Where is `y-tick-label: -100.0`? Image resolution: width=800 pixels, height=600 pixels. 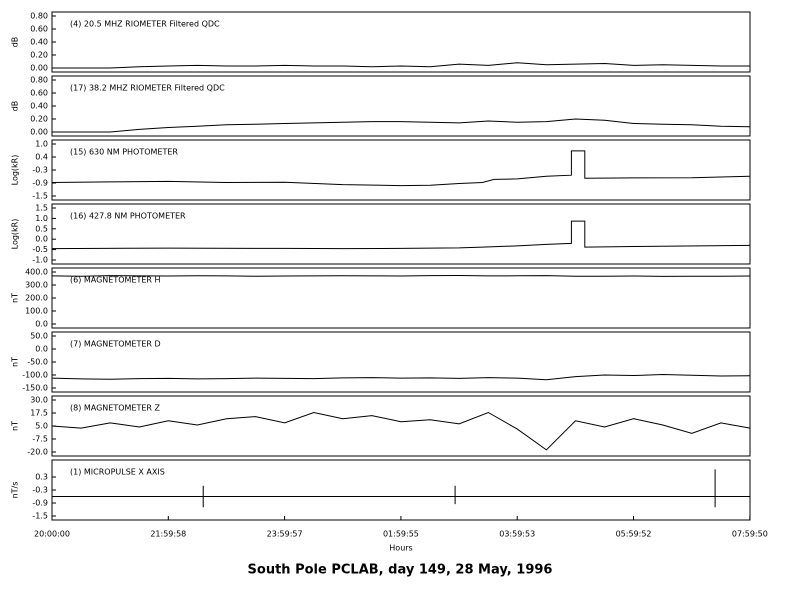
y-tick-label: -100.0 is located at coordinates (35, 375).